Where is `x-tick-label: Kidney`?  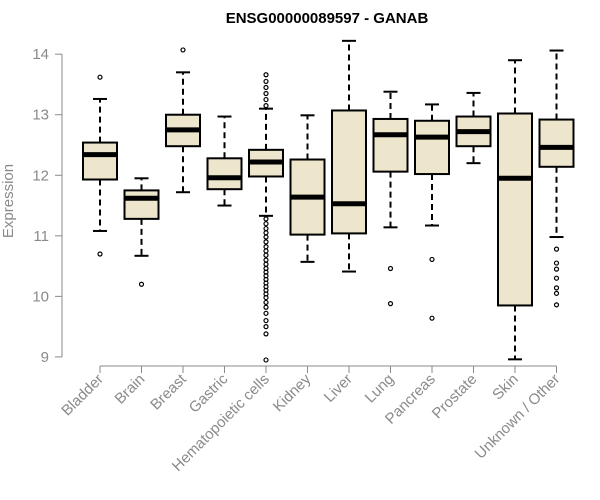
x-tick-label: Kidney is located at coordinates (292, 392).